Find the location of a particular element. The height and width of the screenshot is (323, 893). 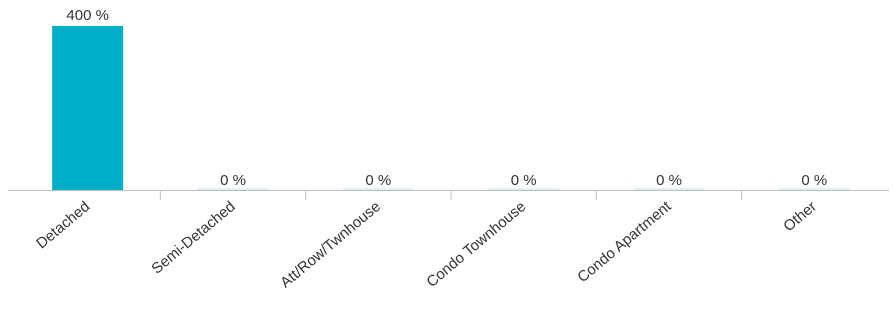

x-tick-label: Condo Apartment is located at coordinates (624, 242).